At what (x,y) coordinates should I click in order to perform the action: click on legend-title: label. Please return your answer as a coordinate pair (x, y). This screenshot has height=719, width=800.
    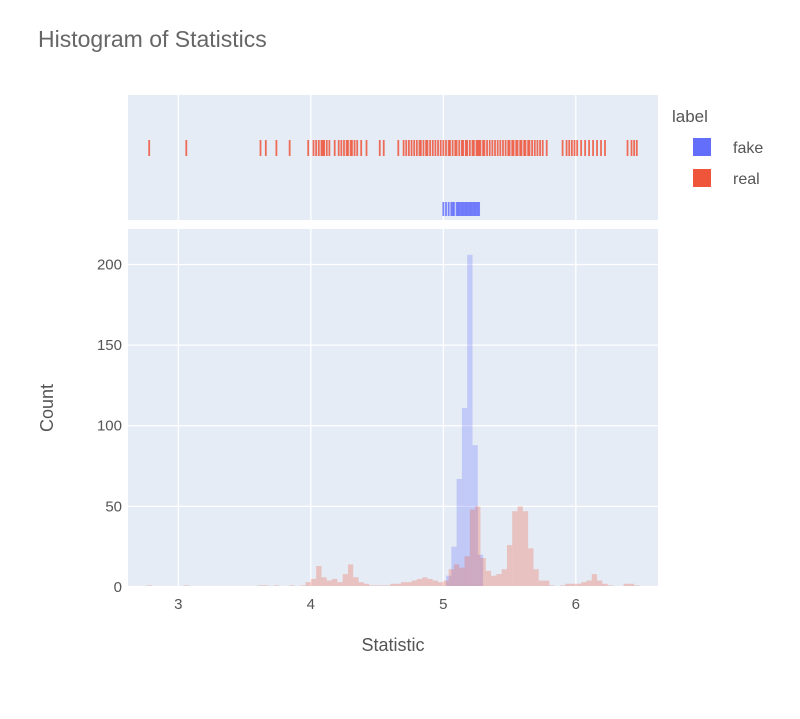
    Looking at the image, I should click on (690, 116).